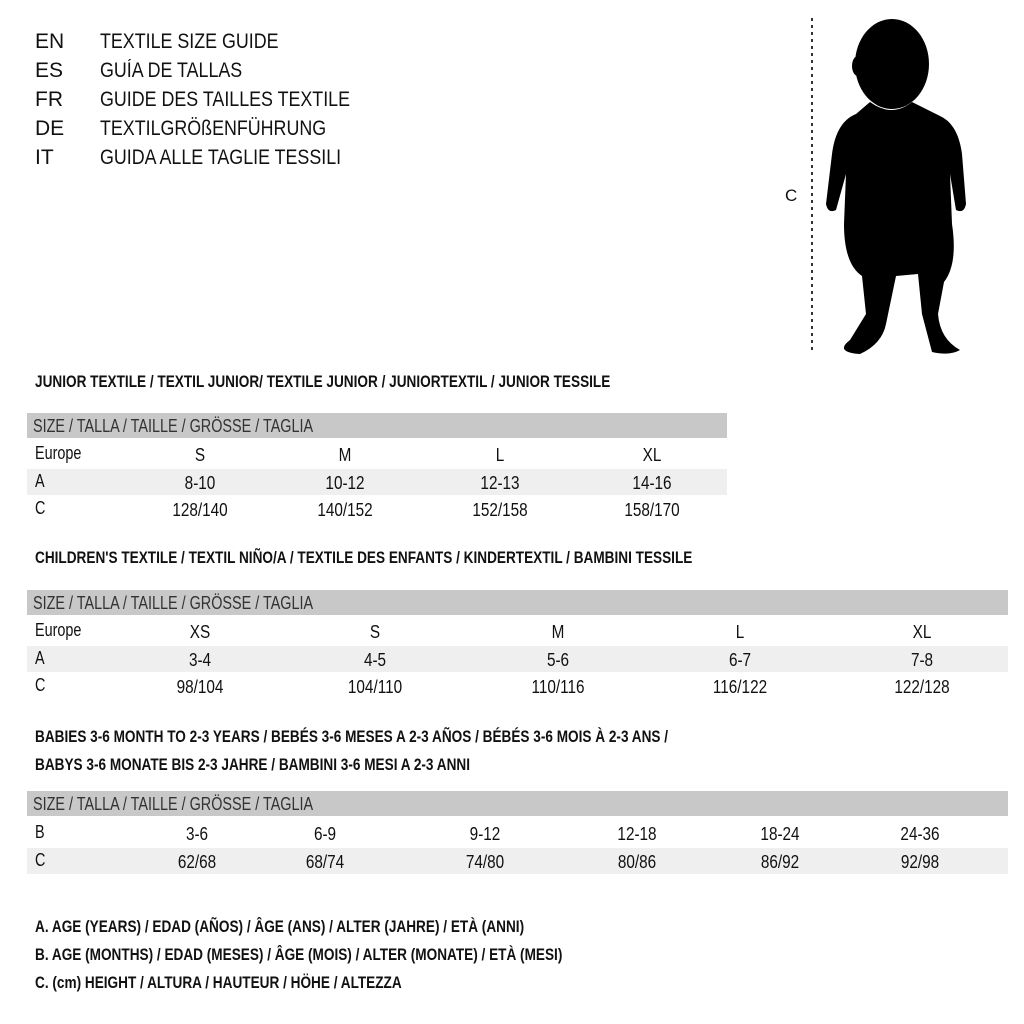 The height and width of the screenshot is (1024, 1024). I want to click on table-cell: 8-10, so click(200, 482).